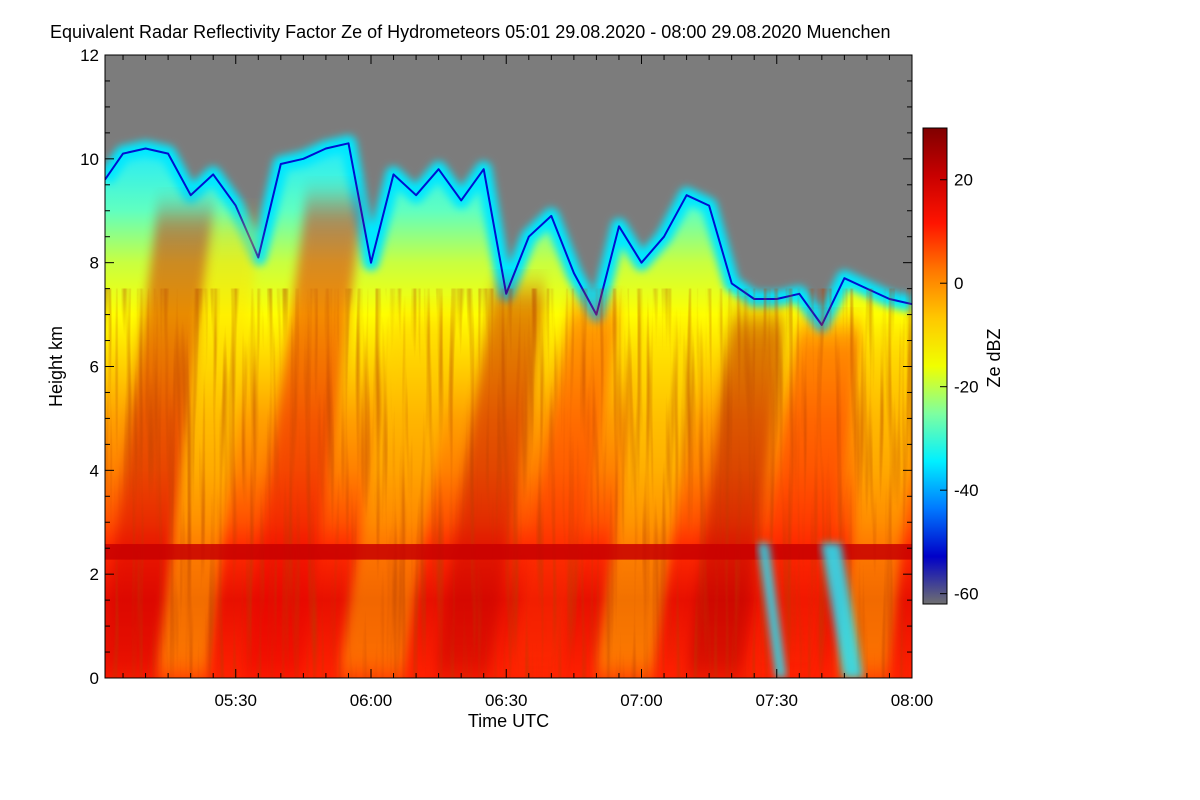 This screenshot has width=1200, height=800. Describe the element at coordinates (641, 700) in the screenshot. I see `x-tick-label: 07:00` at that location.